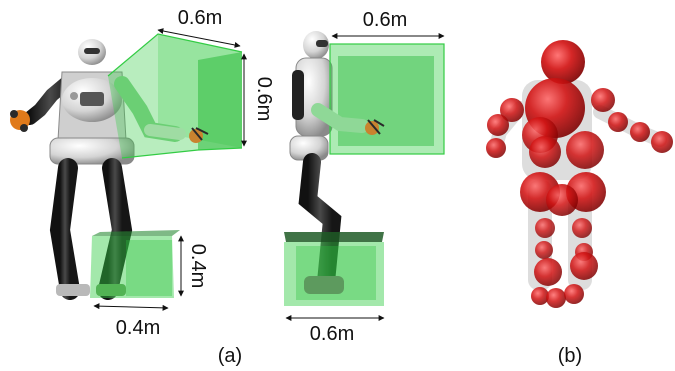  Describe the element at coordinates (264, 99) in the screenshot. I see `front-hand-box-height-label: 0.6m` at that location.